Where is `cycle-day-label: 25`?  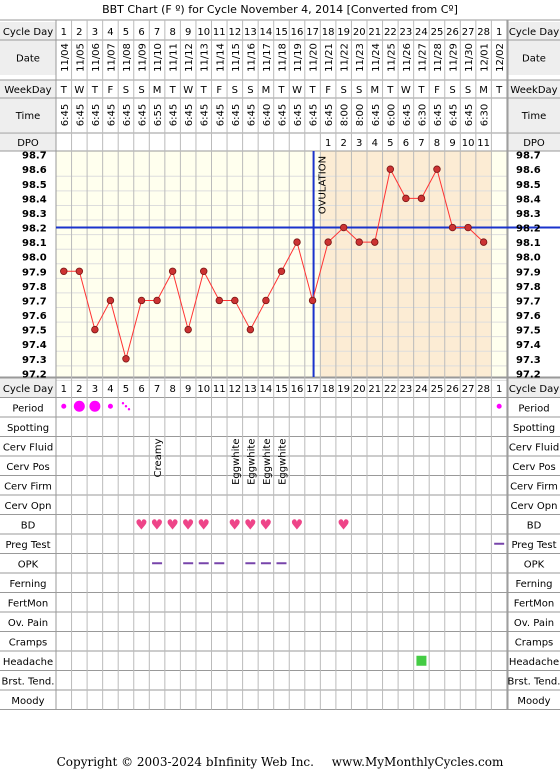 cycle-day-label: 25 is located at coordinates (437, 32).